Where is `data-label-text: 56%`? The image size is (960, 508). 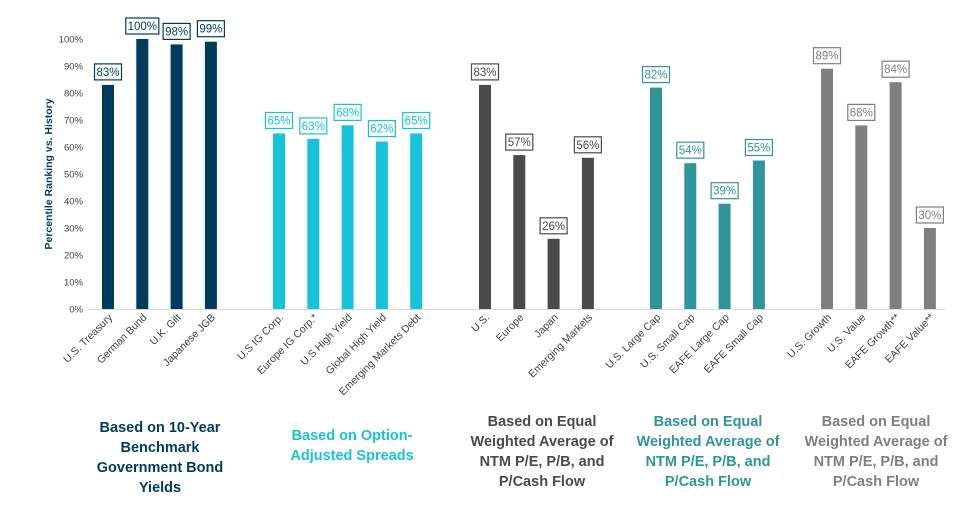 data-label-text: 56% is located at coordinates (587, 146).